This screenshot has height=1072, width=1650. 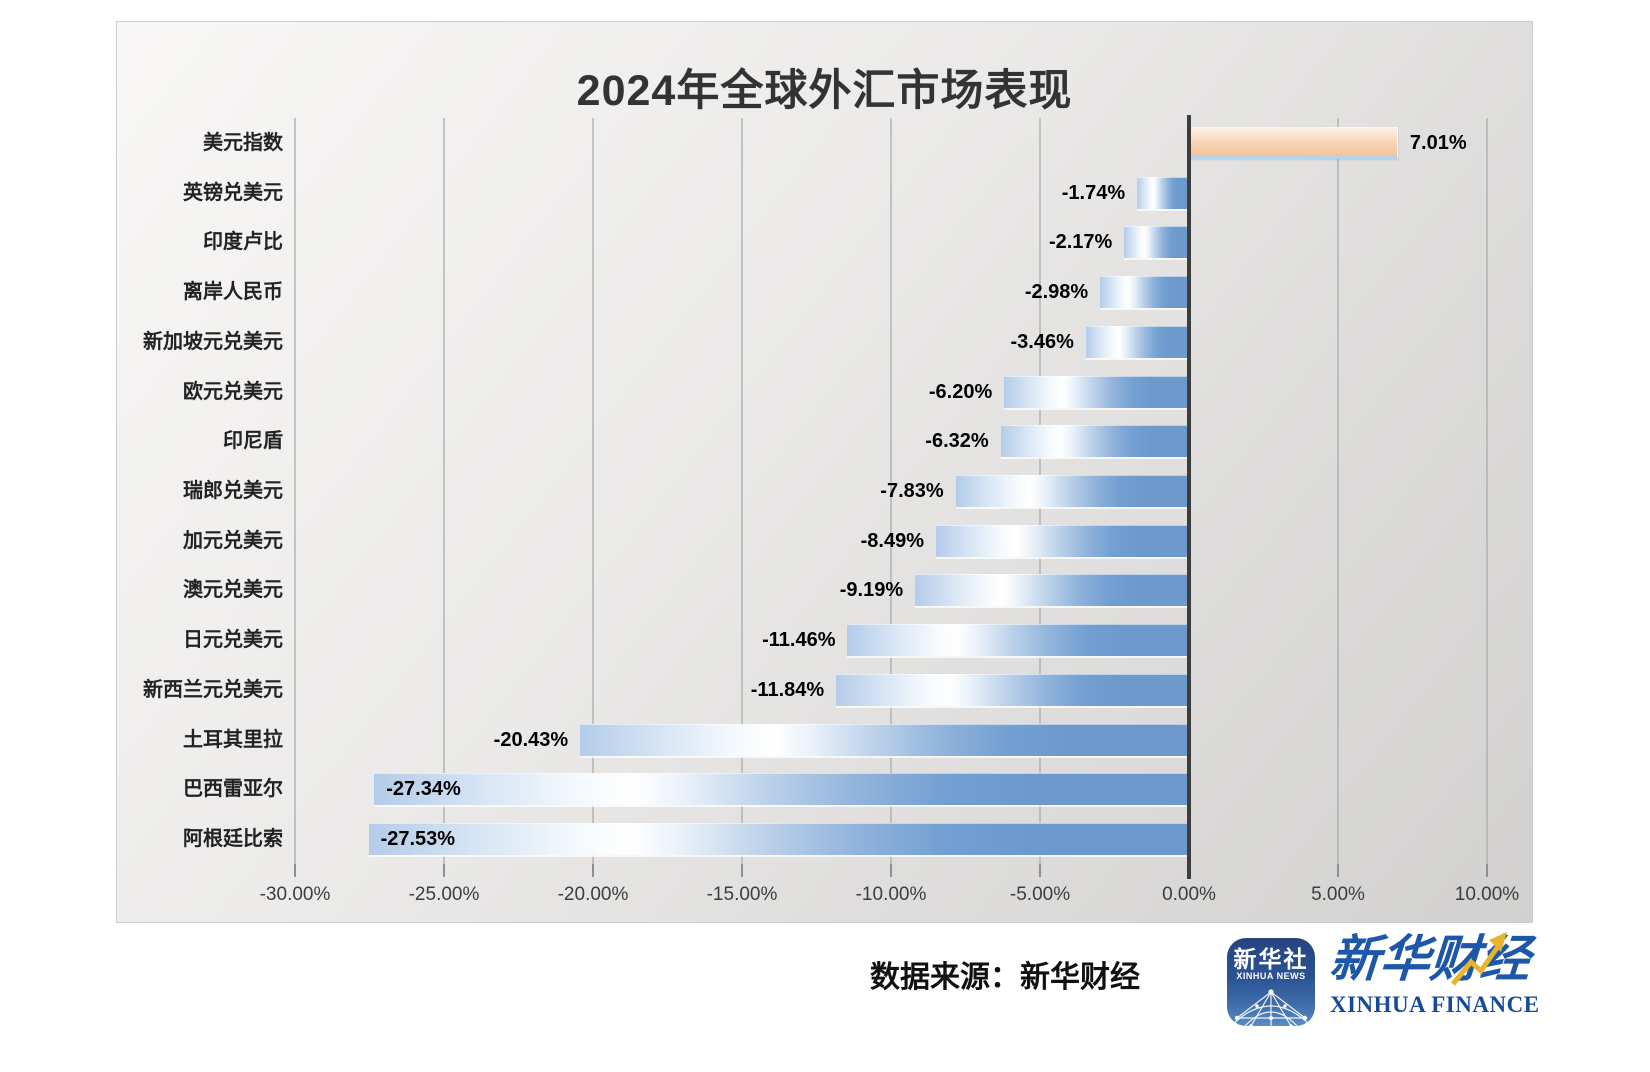 What do you see at coordinates (1137, 341) in the screenshot?
I see `bar-新加坡元兑美元` at bounding box center [1137, 341].